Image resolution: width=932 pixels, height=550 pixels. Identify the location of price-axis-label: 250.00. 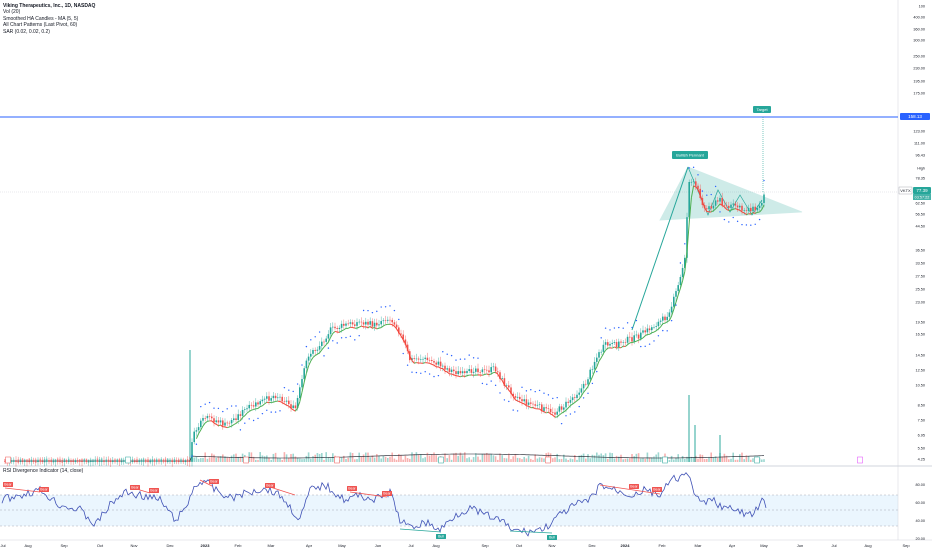
(919, 57).